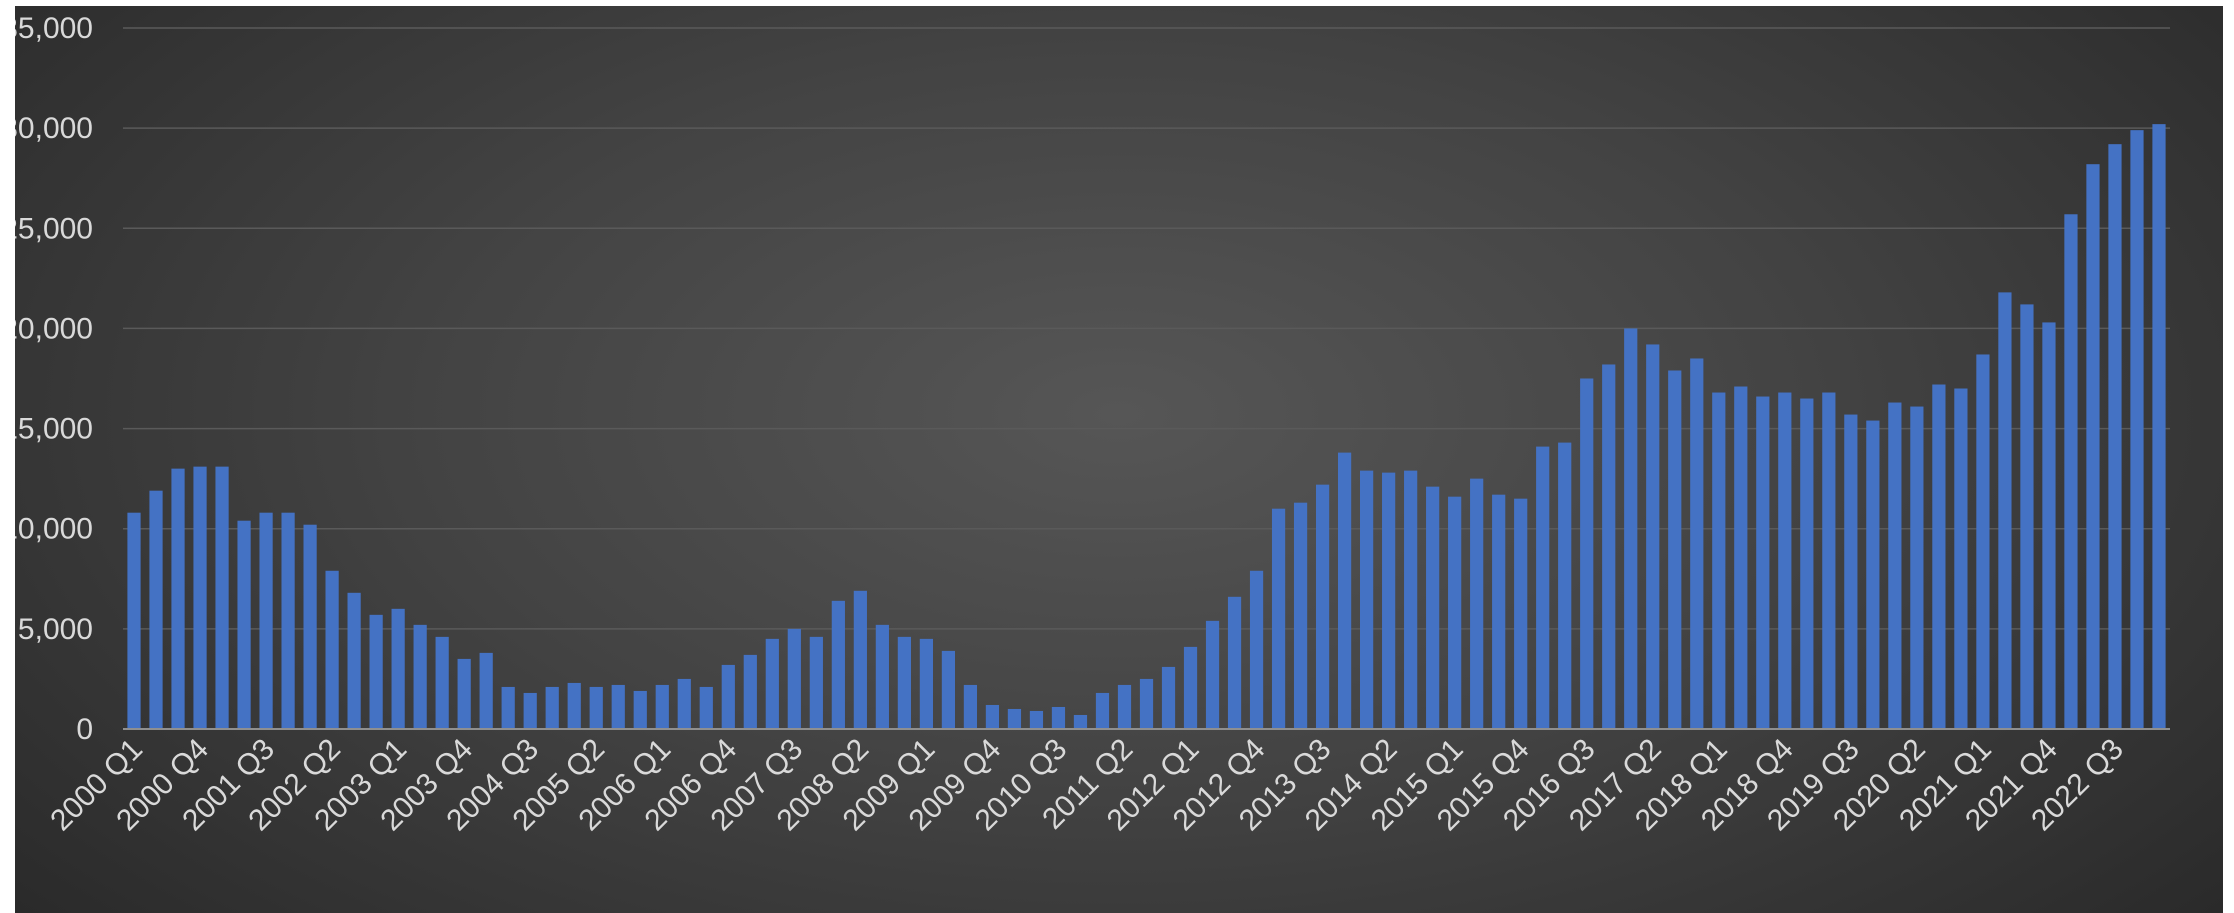 This screenshot has width=2234, height=913. What do you see at coordinates (54, 28) in the screenshot?
I see `y-tick-label: 35,000` at bounding box center [54, 28].